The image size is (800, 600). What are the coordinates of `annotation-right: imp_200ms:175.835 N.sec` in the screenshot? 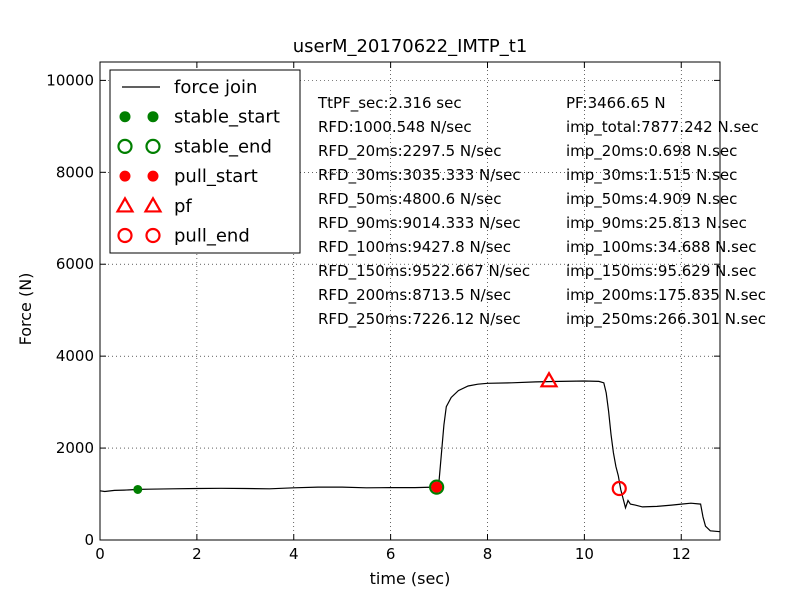 It's located at (666, 295).